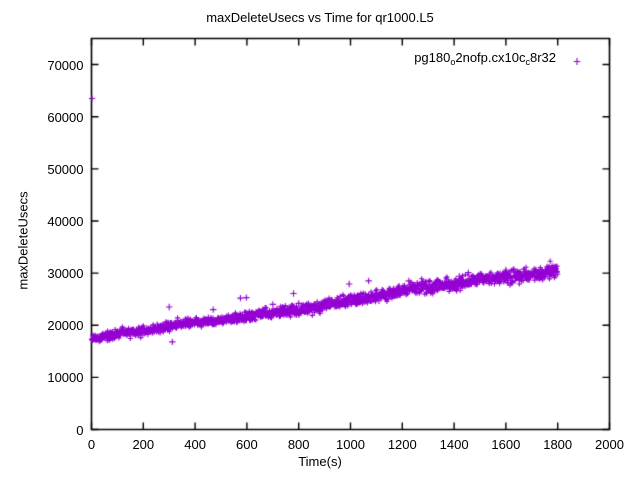  I want to click on y-tick-label-30000: 30000, so click(65, 274).